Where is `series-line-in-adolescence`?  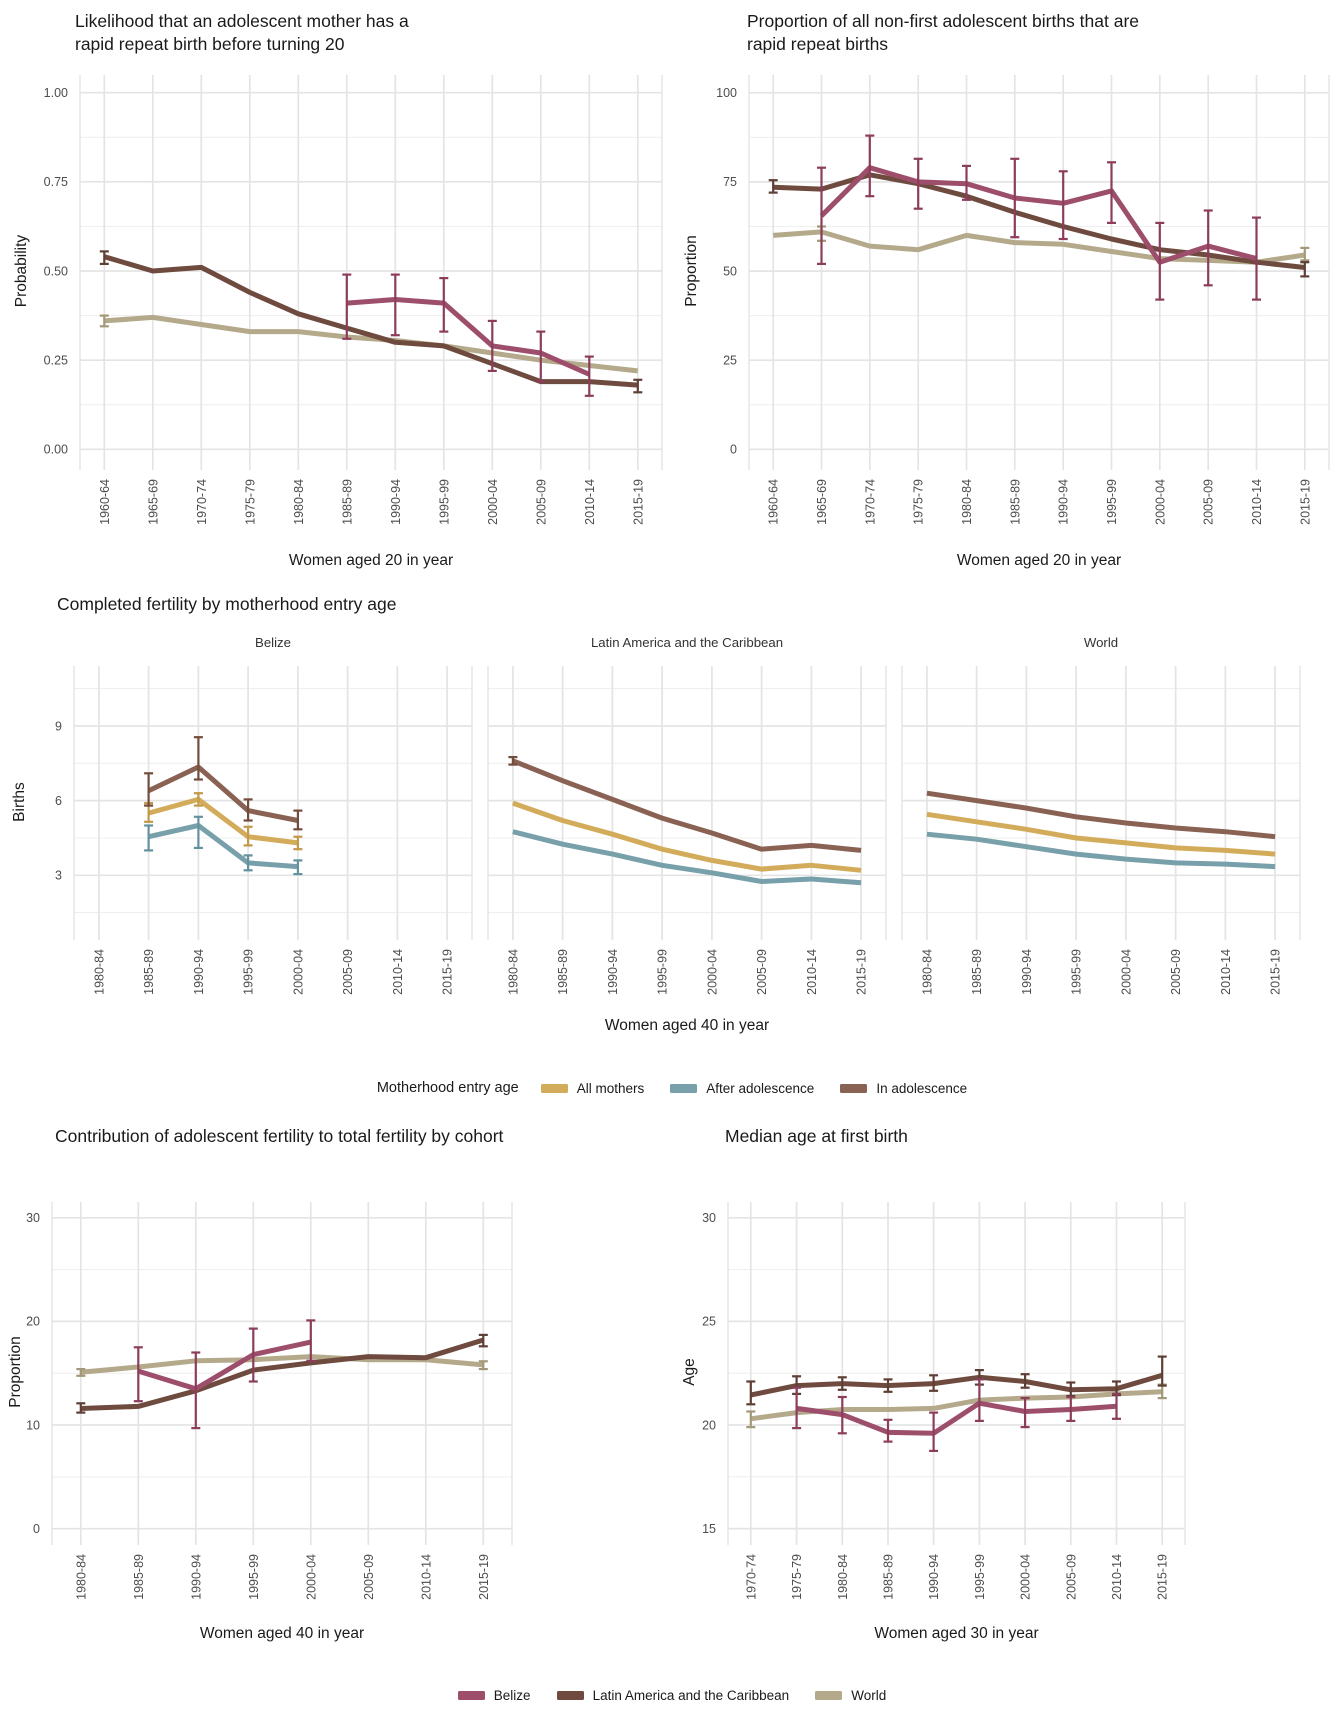
series-line-in-adolescence is located at coordinates (223, 793).